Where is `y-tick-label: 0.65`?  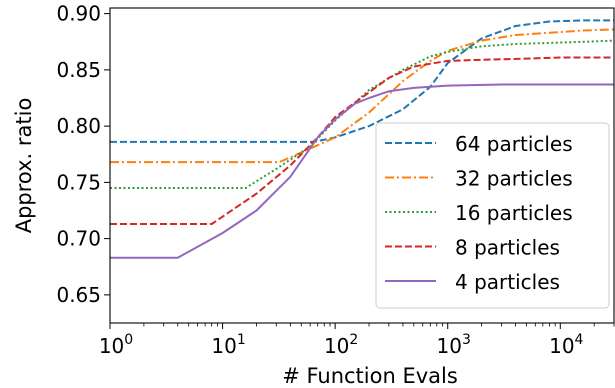
y-tick-label: 0.65 is located at coordinates (78, 295).